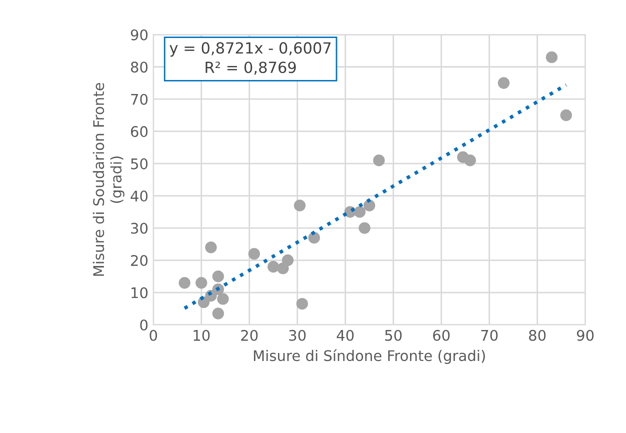  I want to click on y-tick-label: 90, so click(139, 34).